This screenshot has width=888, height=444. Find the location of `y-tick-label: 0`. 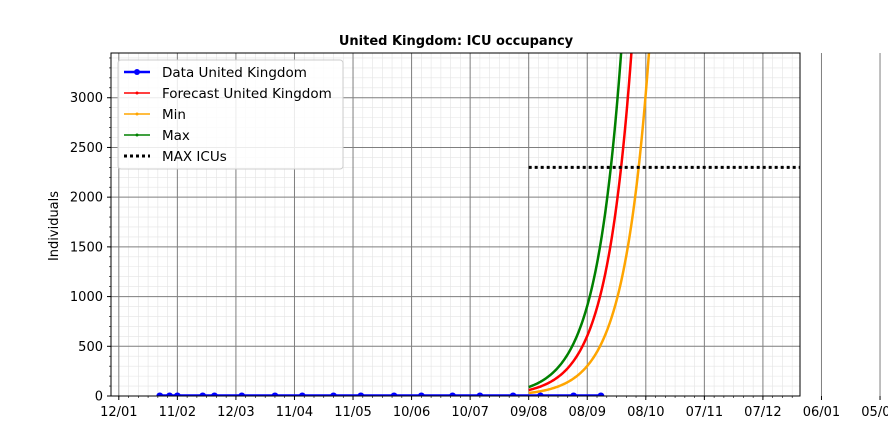

y-tick-label: 0 is located at coordinates (99, 397).